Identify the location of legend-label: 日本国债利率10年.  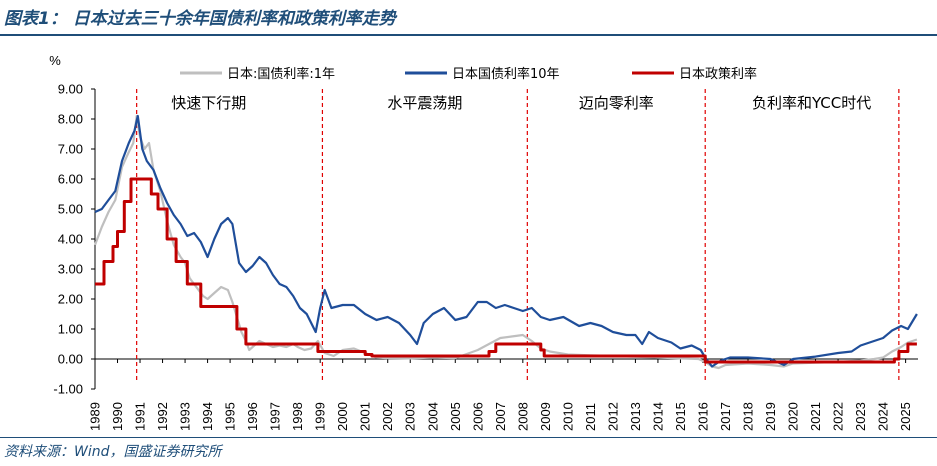
(506, 74).